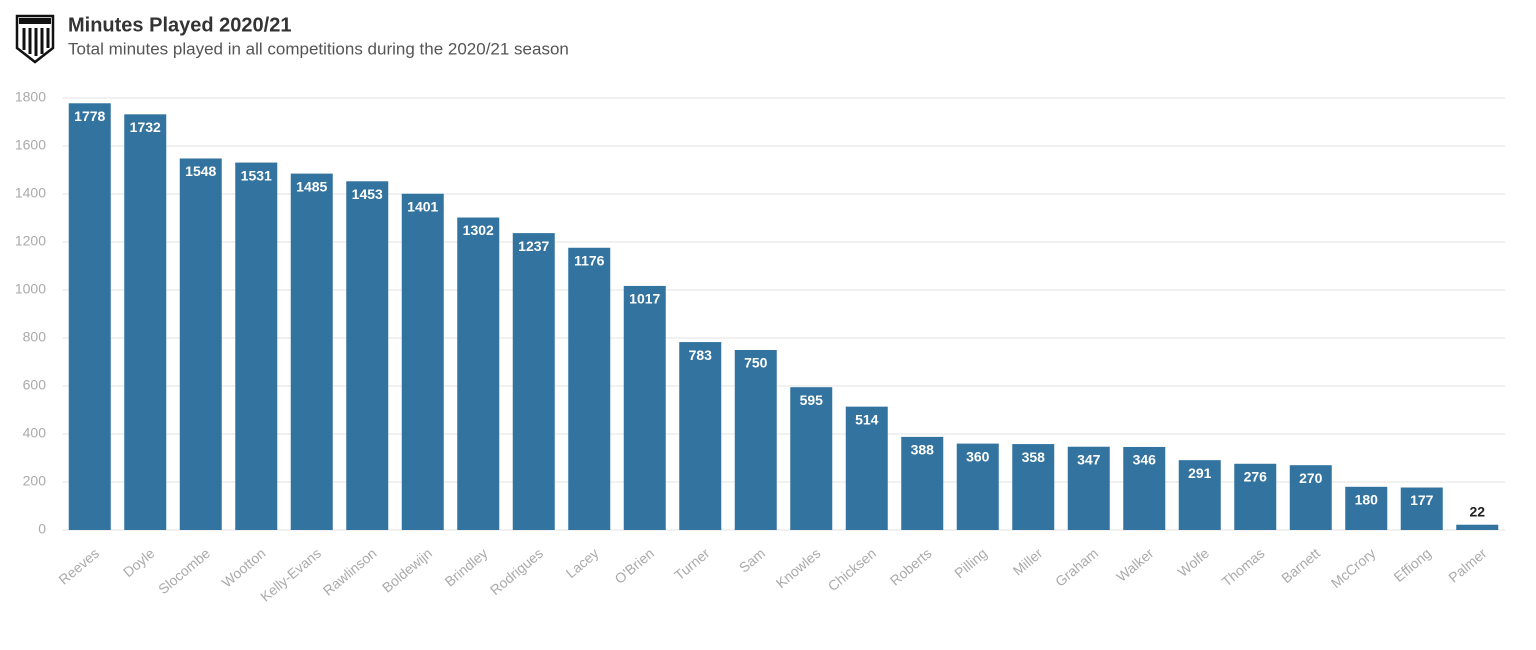  Describe the element at coordinates (1089, 459) in the screenshot. I see `value-label: 347` at that location.